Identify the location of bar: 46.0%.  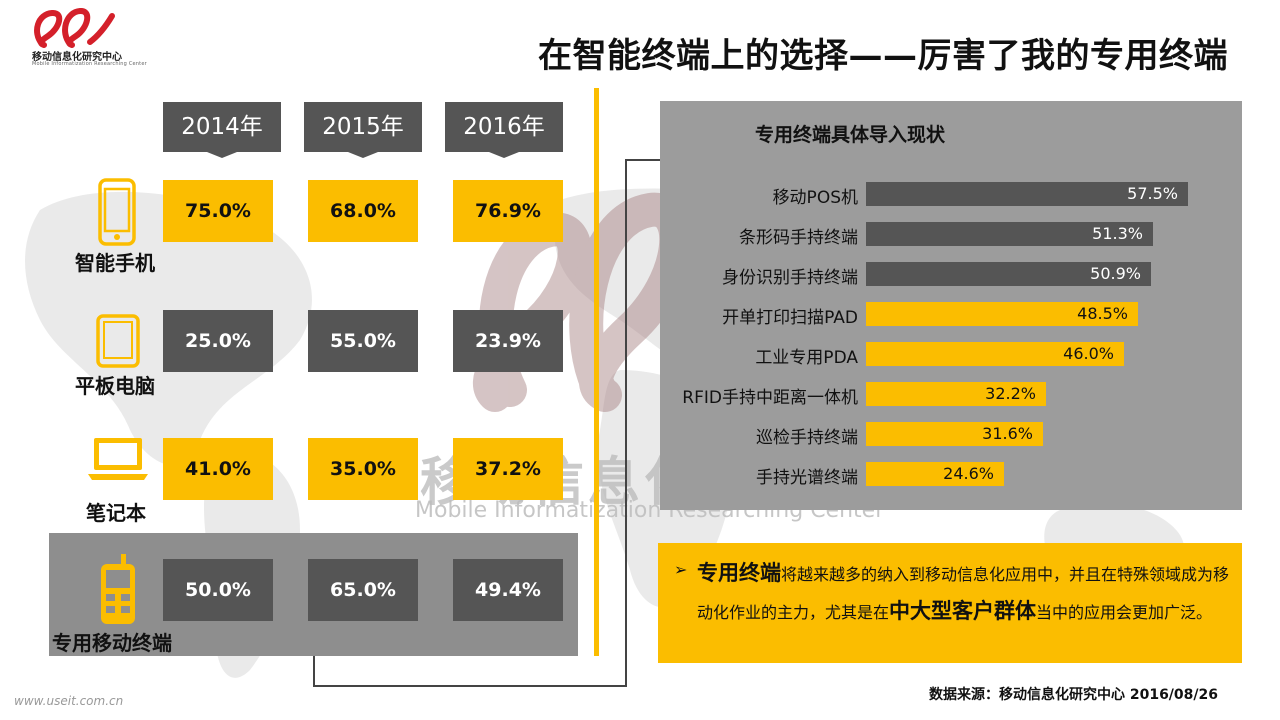
(995, 354).